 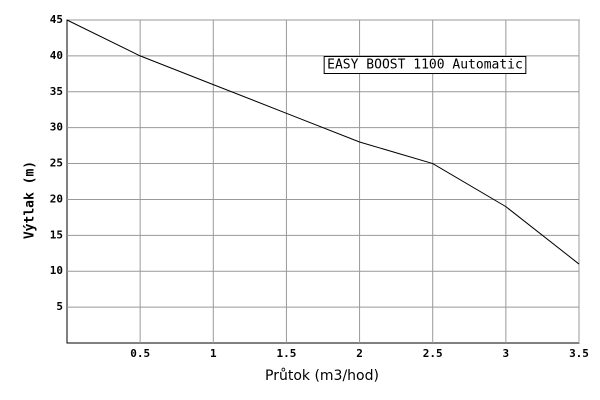 I want to click on x-axis-label: Průtok (m3/hod), so click(x=322, y=376).